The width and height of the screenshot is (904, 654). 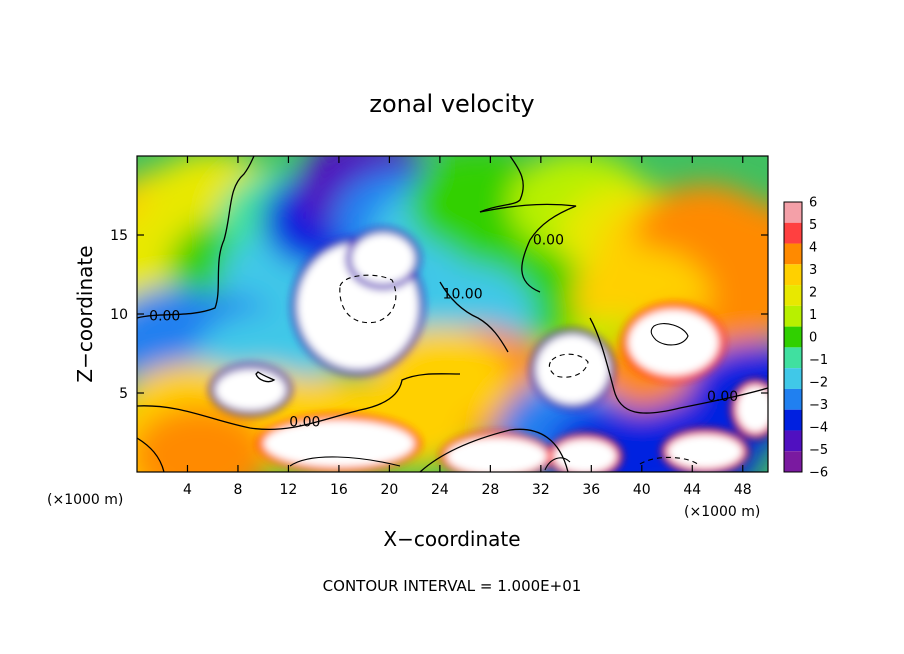 What do you see at coordinates (813, 270) in the screenshot?
I see `colorbar-label: 3` at bounding box center [813, 270].